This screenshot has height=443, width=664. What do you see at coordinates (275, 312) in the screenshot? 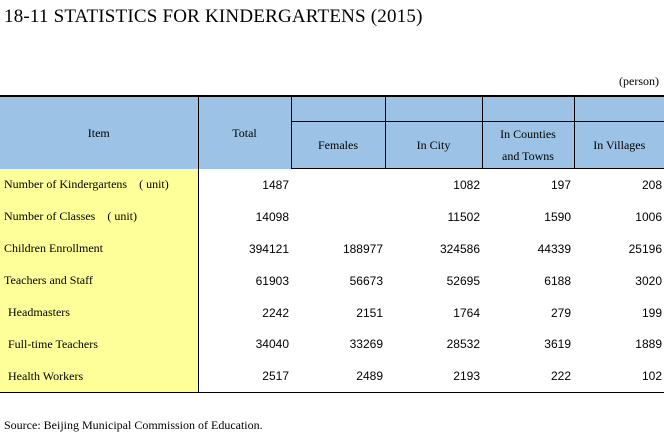
I see `total-cell: 2242` at bounding box center [275, 312].